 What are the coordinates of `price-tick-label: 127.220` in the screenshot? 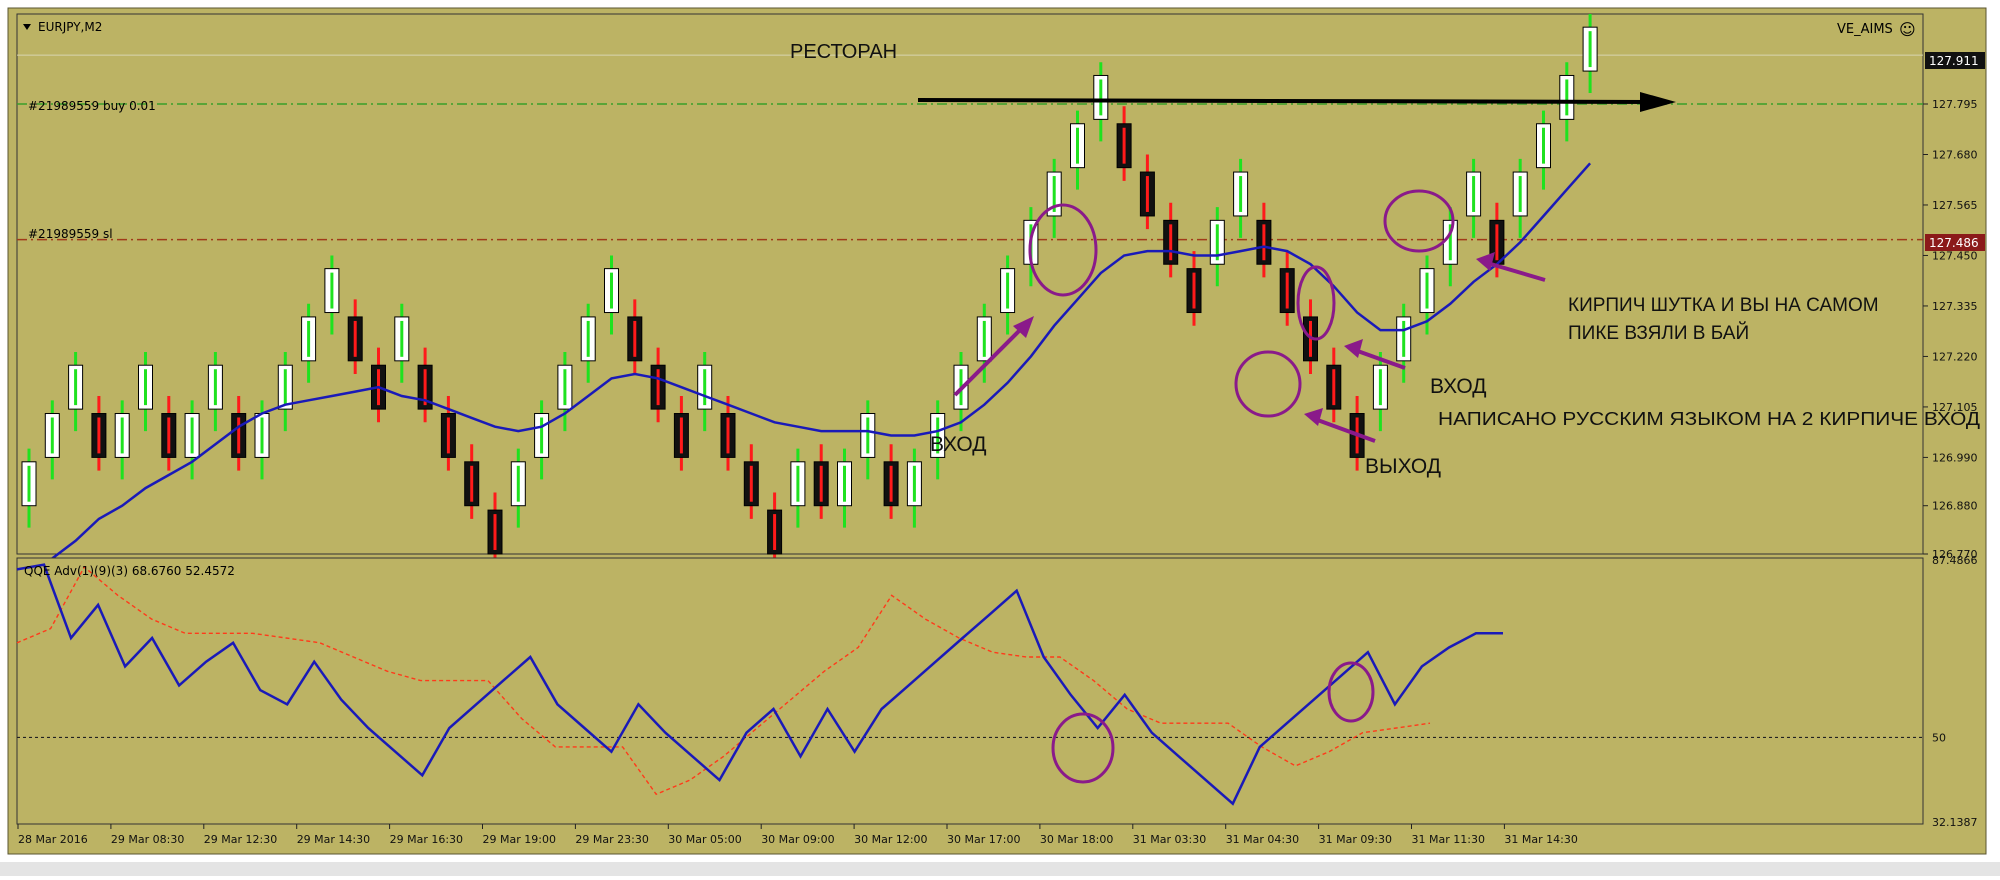 It's located at (1955, 356).